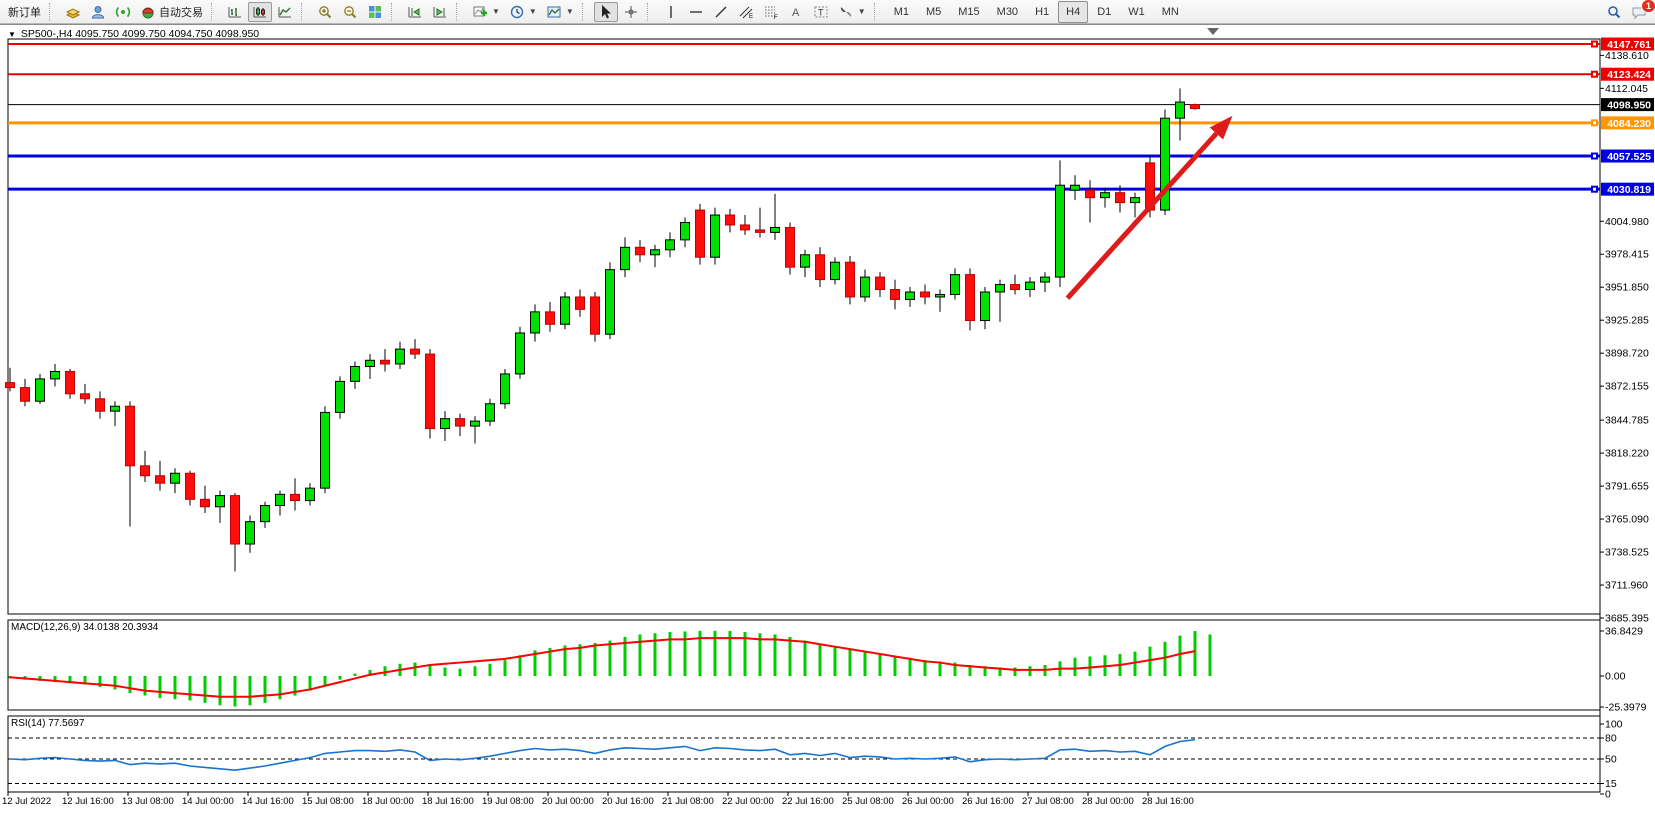 The width and height of the screenshot is (1655, 819). What do you see at coordinates (1627, 454) in the screenshot?
I see `svg-text: 3818.220` at bounding box center [1627, 454].